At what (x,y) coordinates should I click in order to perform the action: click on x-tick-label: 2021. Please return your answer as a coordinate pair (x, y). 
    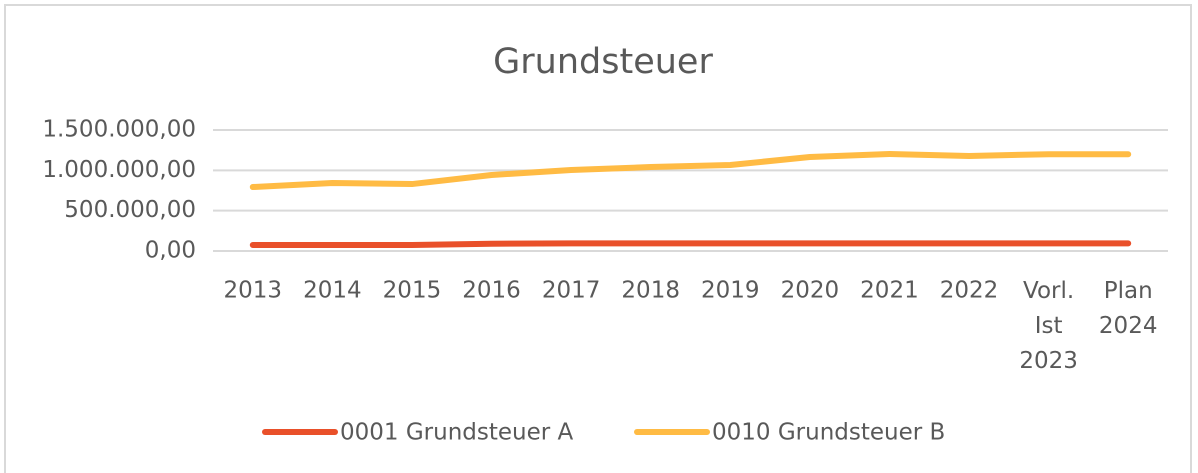
    Looking at the image, I should click on (889, 291).